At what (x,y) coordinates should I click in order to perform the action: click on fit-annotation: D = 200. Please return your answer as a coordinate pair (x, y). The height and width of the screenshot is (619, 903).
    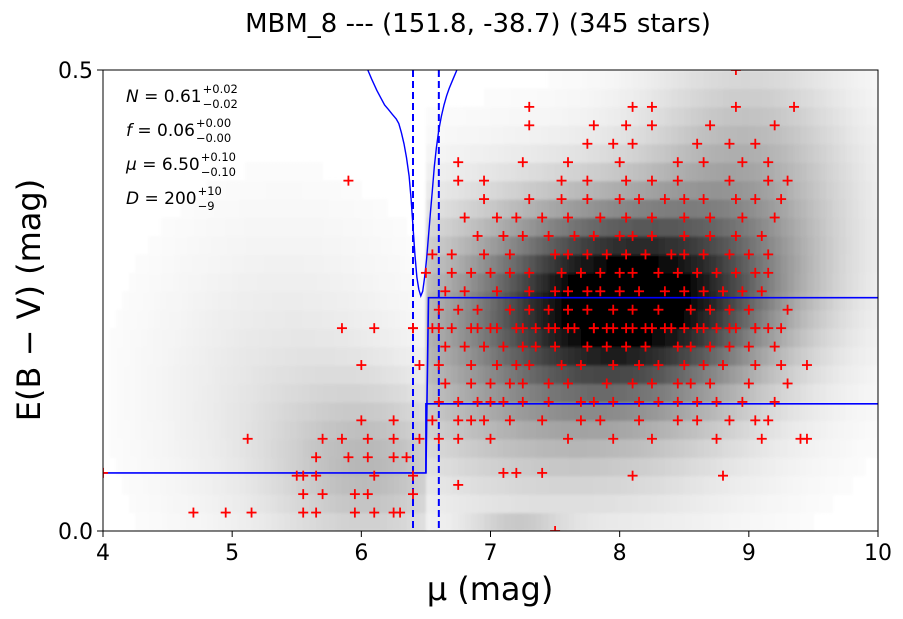
    Looking at the image, I should click on (161, 199).